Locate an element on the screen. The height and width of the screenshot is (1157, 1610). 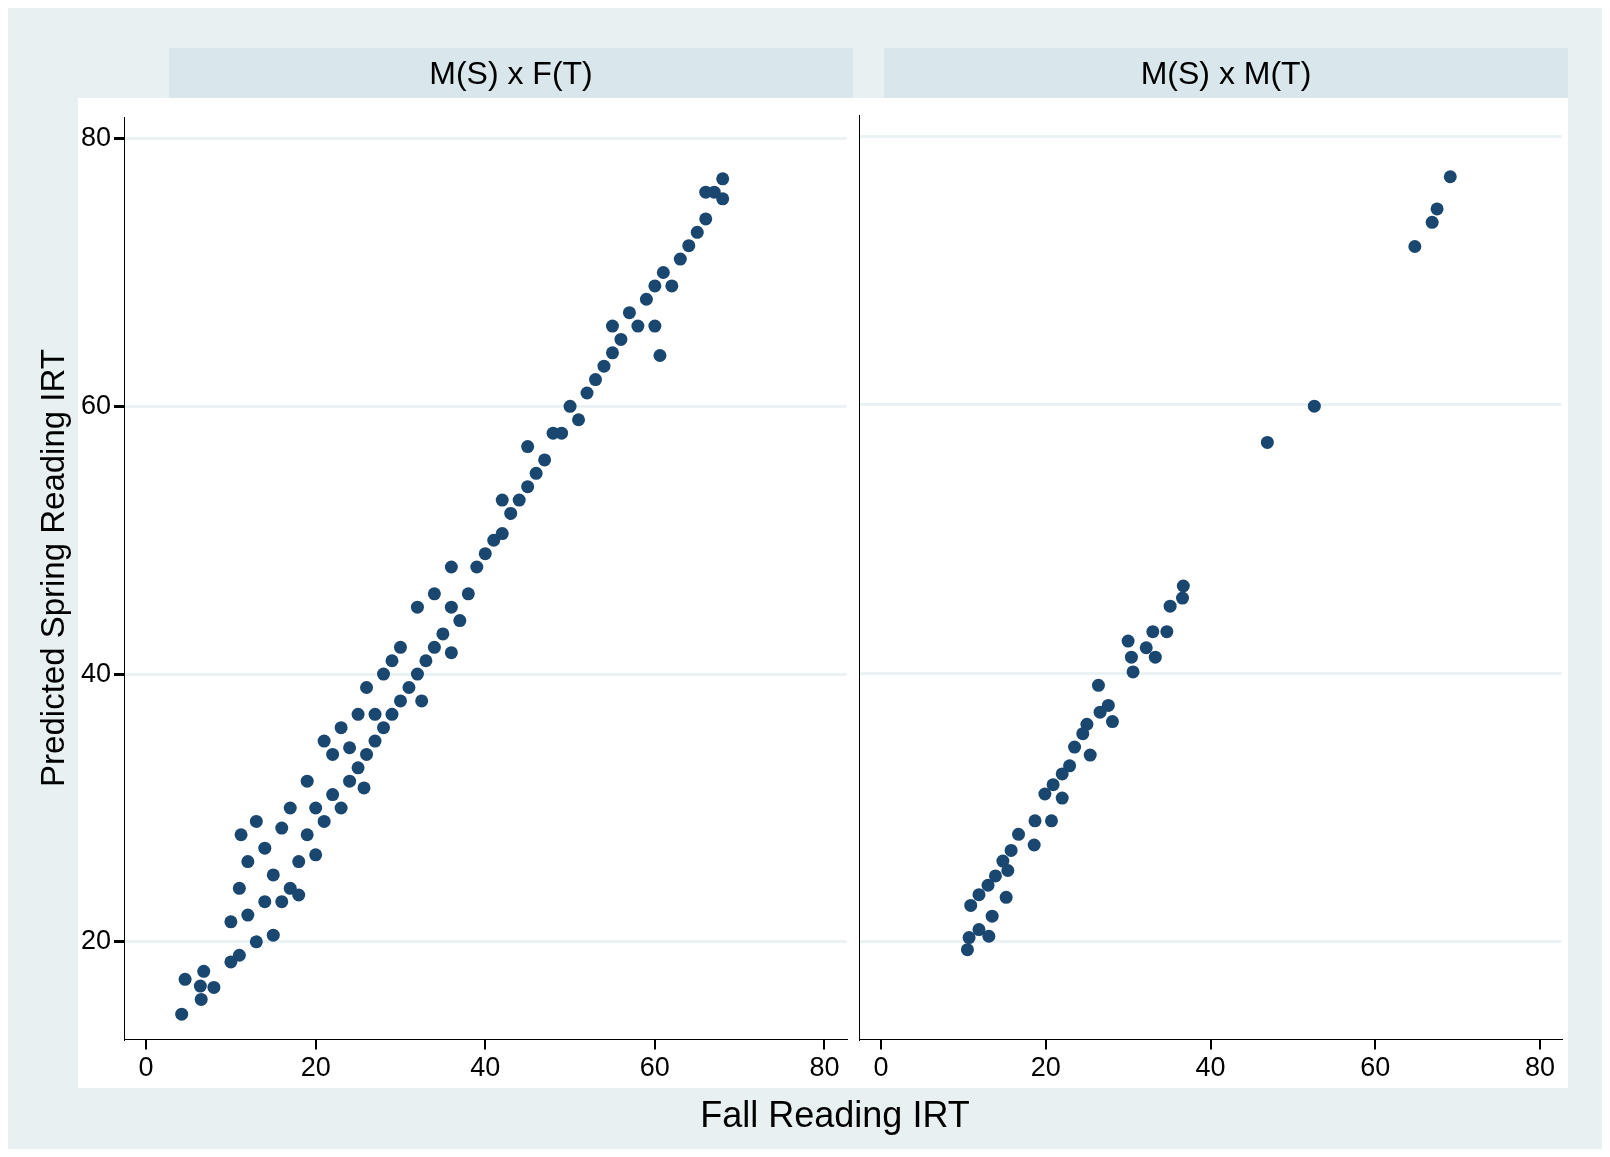
y-tick-label: 60 is located at coordinates (96, 404).